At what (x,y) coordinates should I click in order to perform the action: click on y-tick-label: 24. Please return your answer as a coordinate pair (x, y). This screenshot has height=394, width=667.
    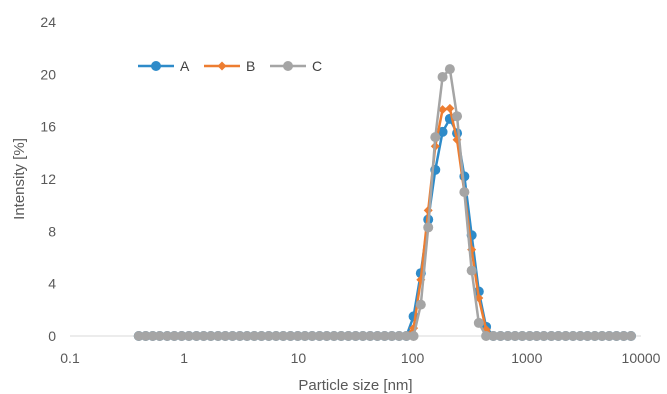
    Looking at the image, I should click on (48, 22).